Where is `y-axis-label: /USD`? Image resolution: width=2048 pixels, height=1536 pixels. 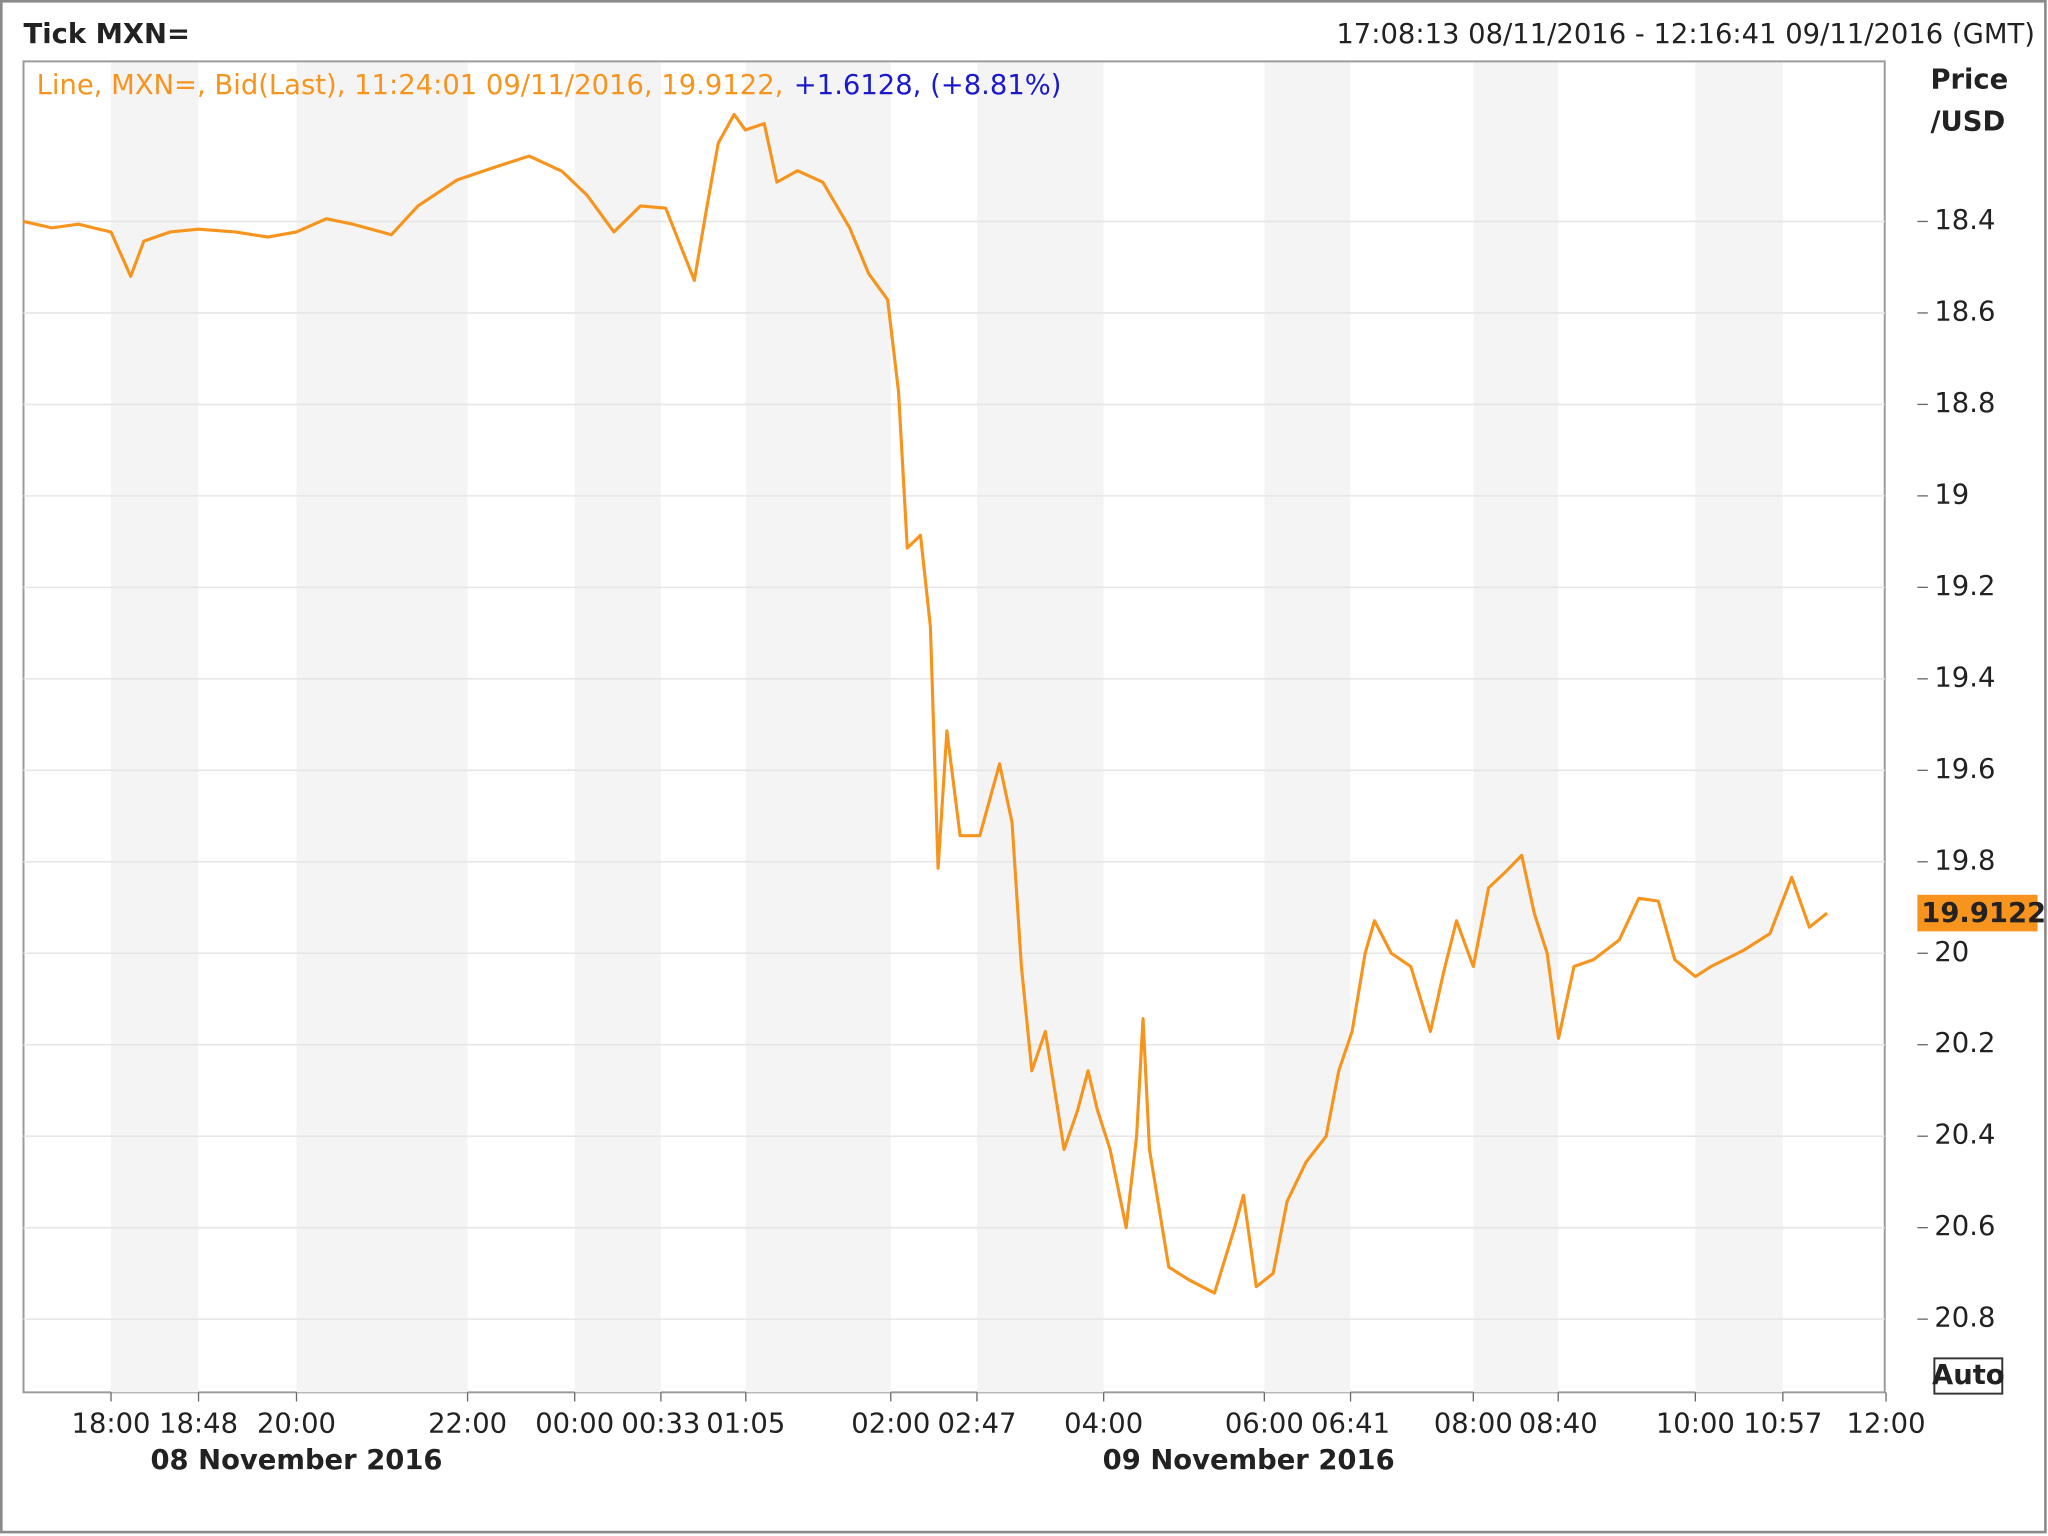
y-axis-label: /USD is located at coordinates (1967, 121).